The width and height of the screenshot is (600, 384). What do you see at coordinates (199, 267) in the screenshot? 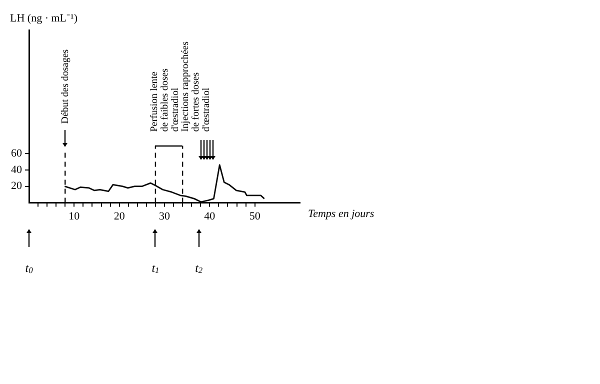
I see `text: t2` at bounding box center [199, 267].